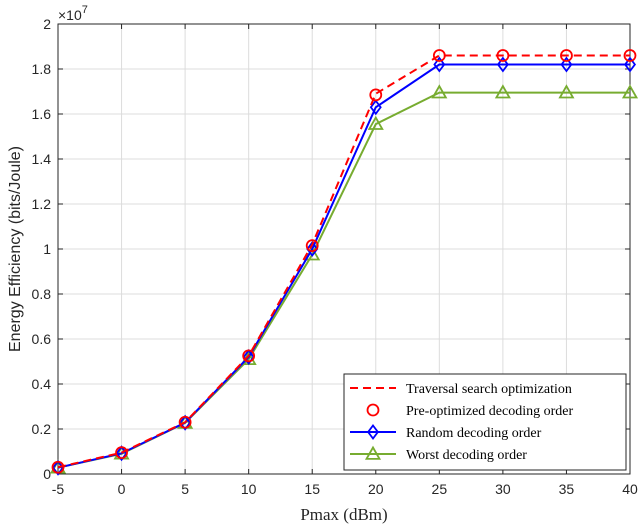 This screenshot has width=640, height=527. What do you see at coordinates (42, 69) in the screenshot?
I see `y-tick-label: 1.8` at bounding box center [42, 69].